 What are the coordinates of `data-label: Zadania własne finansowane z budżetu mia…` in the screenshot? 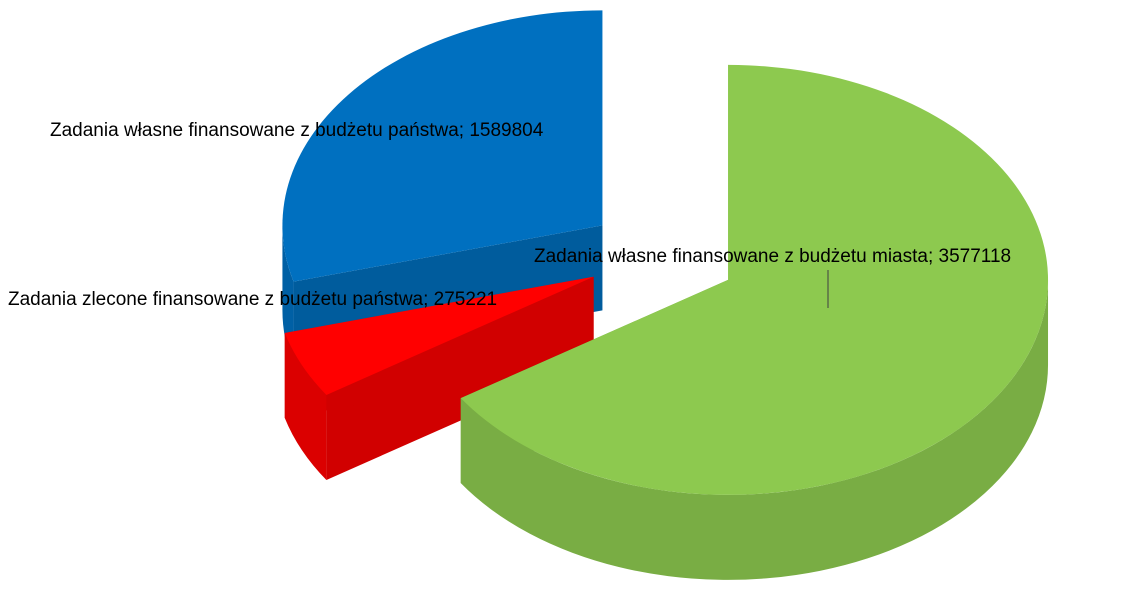 It's located at (772, 256).